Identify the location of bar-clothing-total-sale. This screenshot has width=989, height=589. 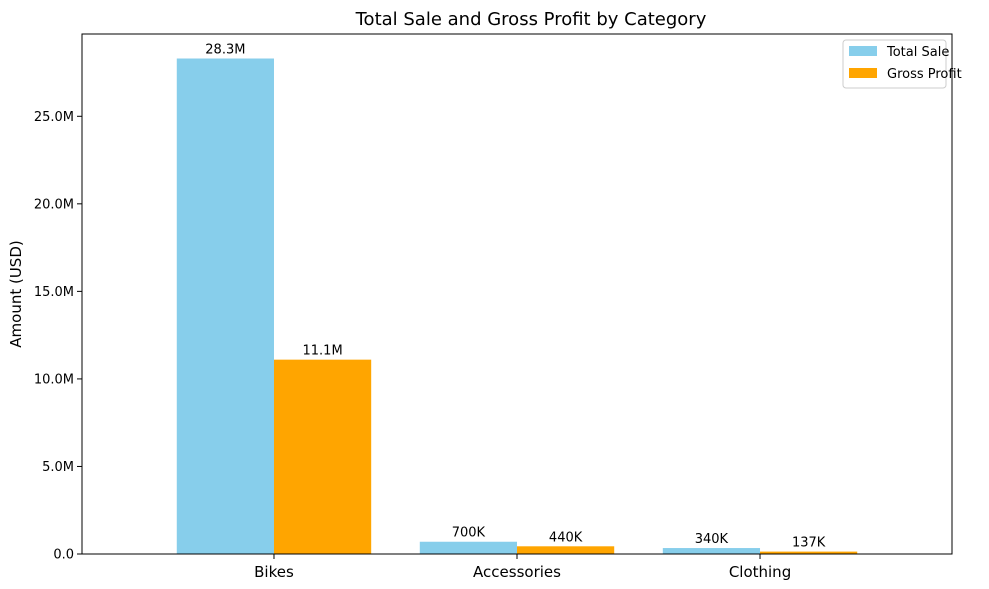
(711, 551).